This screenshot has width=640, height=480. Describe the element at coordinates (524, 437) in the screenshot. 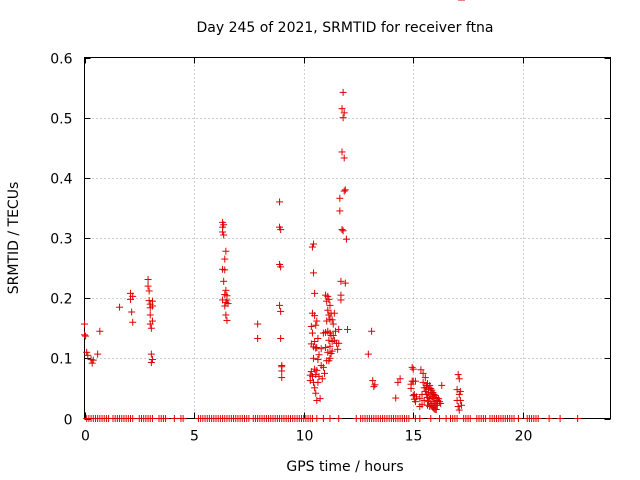

I see `x-tick-label: 20` at that location.